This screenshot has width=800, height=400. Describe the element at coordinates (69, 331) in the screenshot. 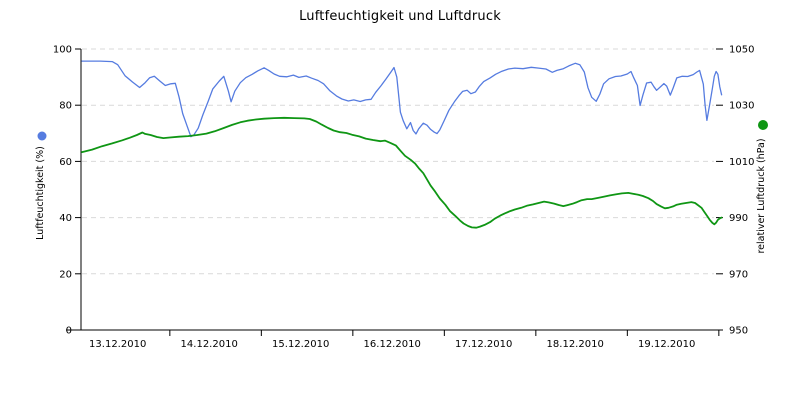

I see `y-left-tick-label: 0` at that location.